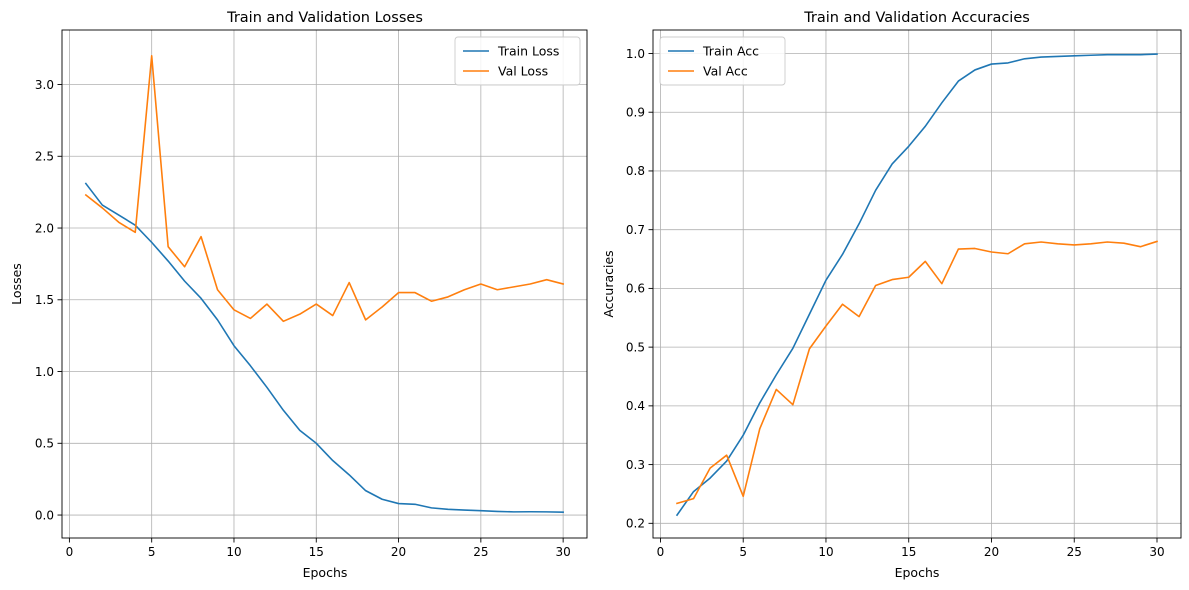 This screenshot has width=1189, height=590. What do you see at coordinates (635, 289) in the screenshot?
I see `accuracies-y-tick-label-4: 0.6` at bounding box center [635, 289].